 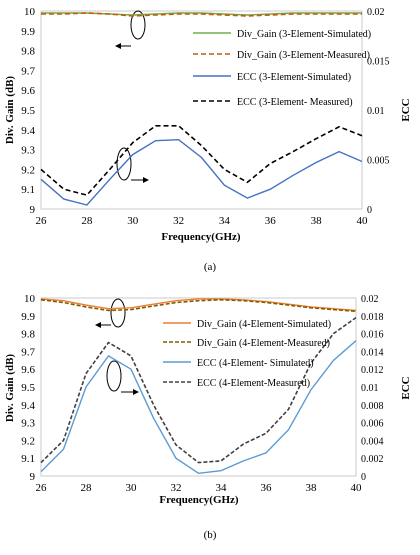 What do you see at coordinates (210, 267) in the screenshot?
I see `caption: (a)` at bounding box center [210, 267].